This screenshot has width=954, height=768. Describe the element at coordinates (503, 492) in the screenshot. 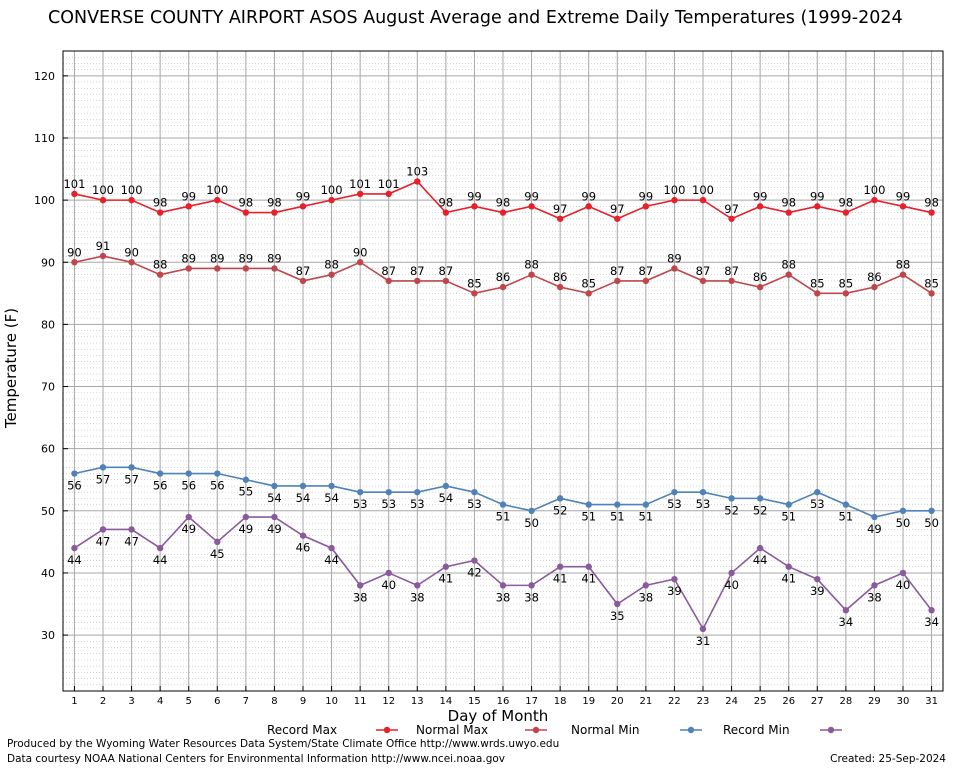

I see `series-normal-min` at that location.